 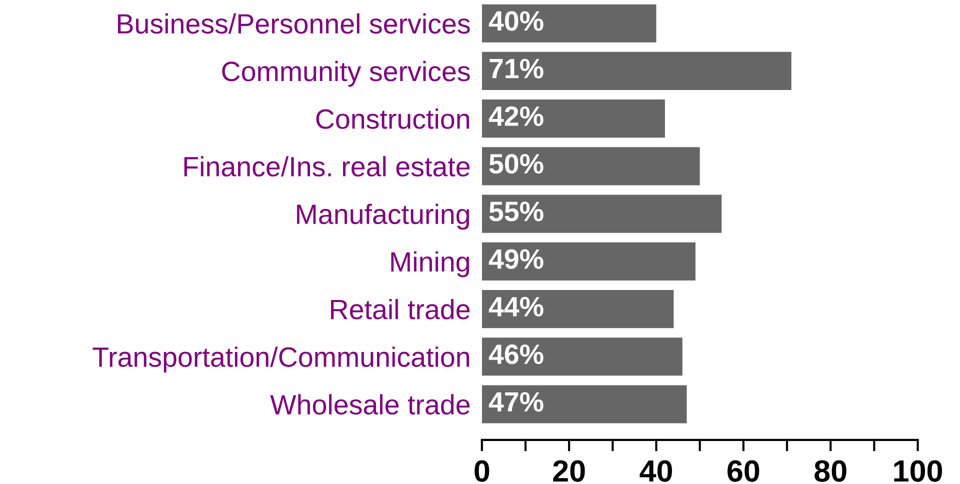 I want to click on data-label: 46%, so click(x=516, y=354).